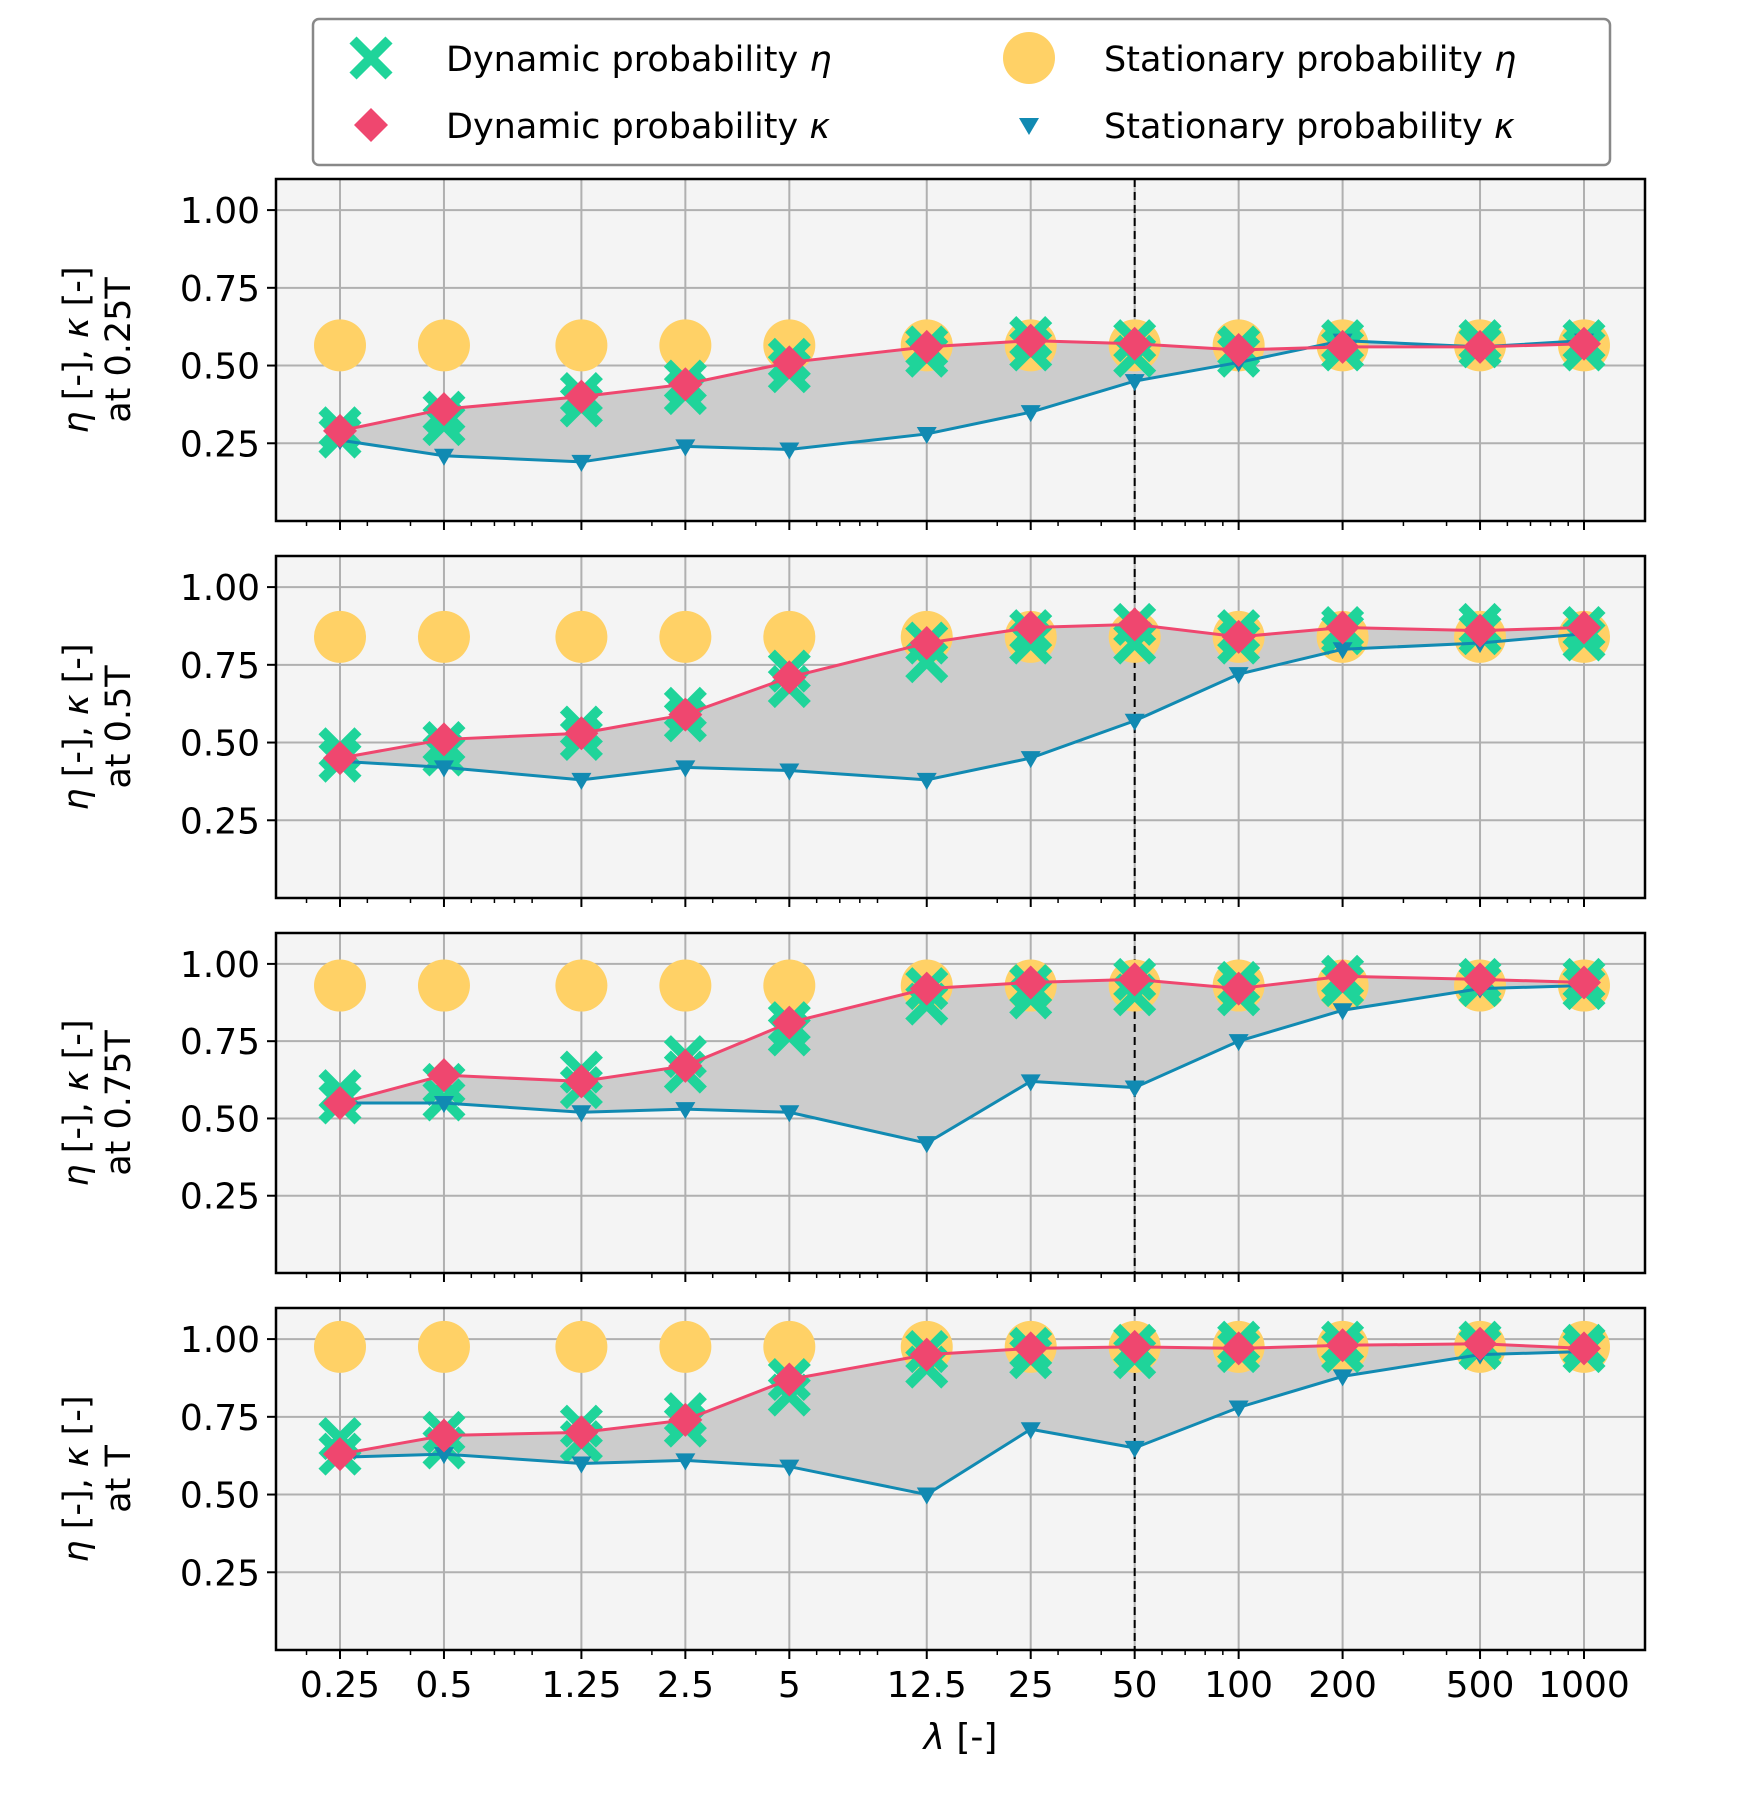 The image size is (1740, 1800). Describe the element at coordinates (1031, 1685) in the screenshot. I see `x-tick-label: 25` at that location.